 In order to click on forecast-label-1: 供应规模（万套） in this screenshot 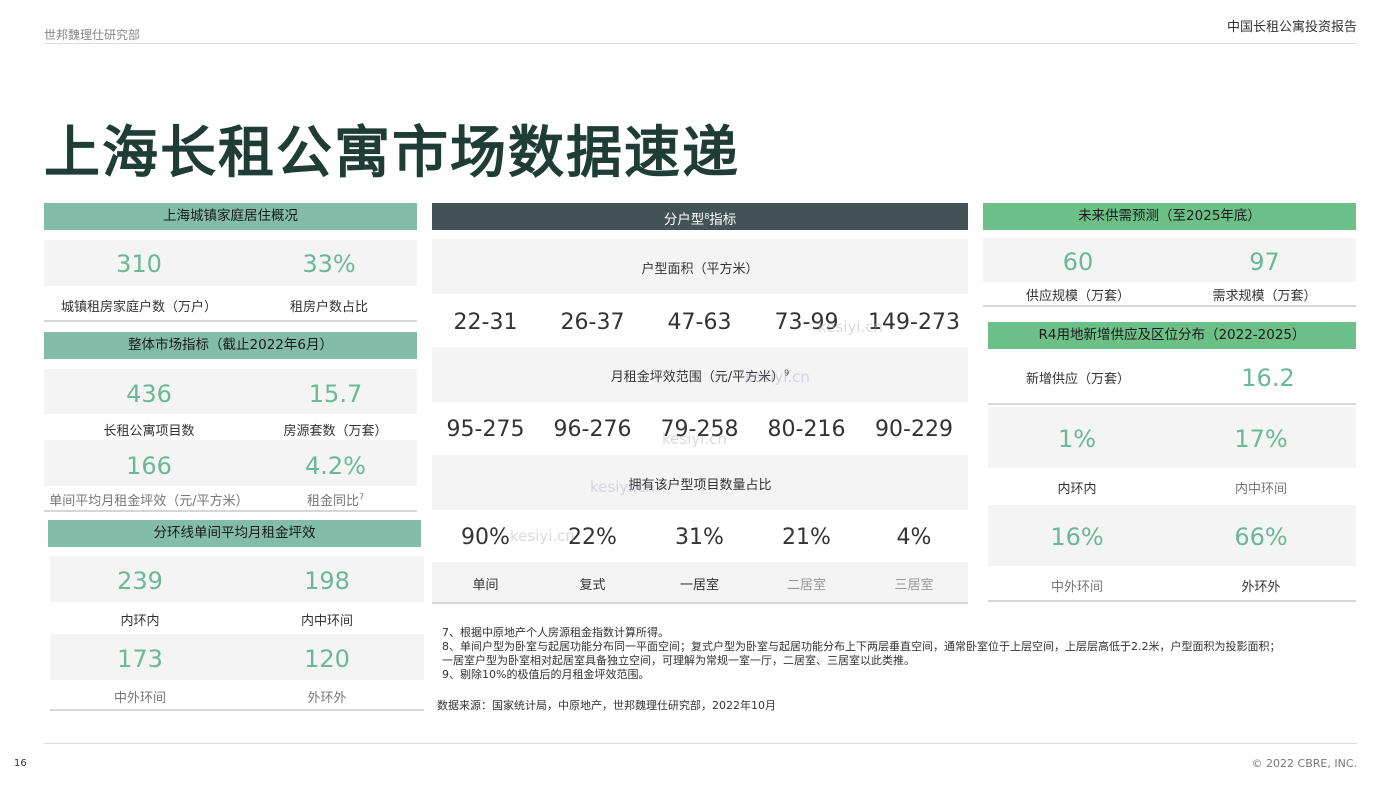, I will do `click(1077, 296)`.